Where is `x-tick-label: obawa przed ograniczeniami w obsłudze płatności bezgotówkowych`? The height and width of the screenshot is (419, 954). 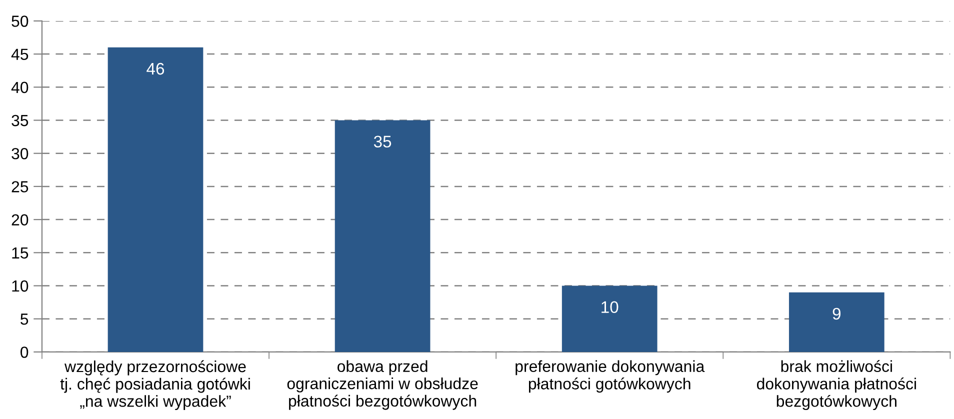
x-tick-label: obawa przed ograniczeniami w obsłudze płatności bezgotówkowych is located at coordinates (382, 385).